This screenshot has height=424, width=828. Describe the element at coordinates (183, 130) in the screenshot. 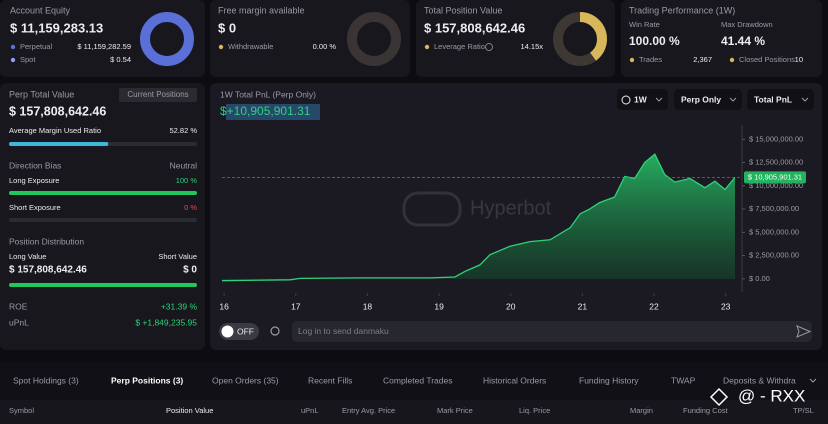

I see `metric-value: 52.82 %` at that location.